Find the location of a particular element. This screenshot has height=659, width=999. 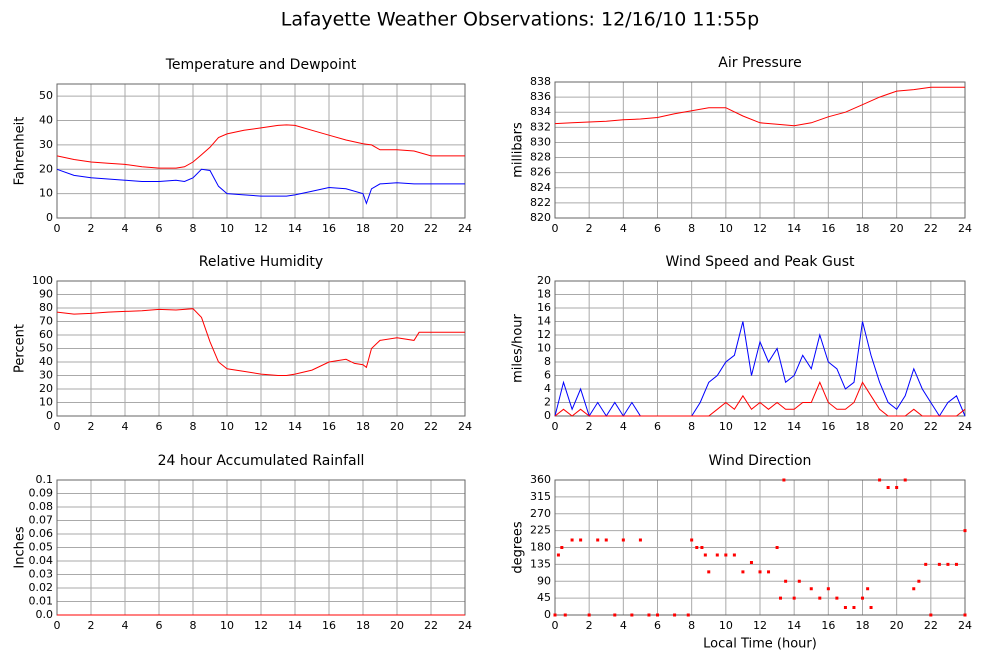

y-tick-label: 822 is located at coordinates (540, 202).